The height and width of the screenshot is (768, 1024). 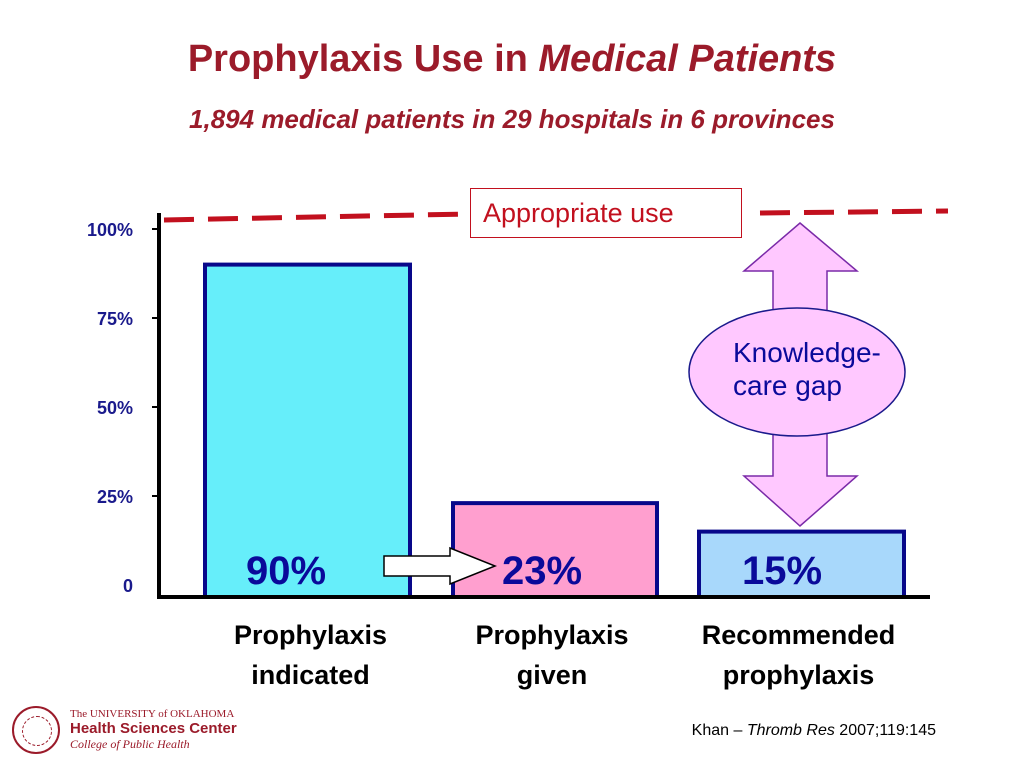 What do you see at coordinates (115, 319) in the screenshot?
I see `y-tick-label-75: 75%` at bounding box center [115, 319].